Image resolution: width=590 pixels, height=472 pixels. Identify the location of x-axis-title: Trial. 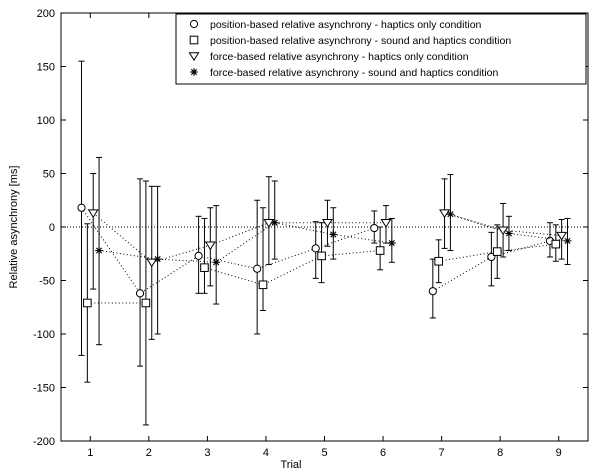
(291, 465).